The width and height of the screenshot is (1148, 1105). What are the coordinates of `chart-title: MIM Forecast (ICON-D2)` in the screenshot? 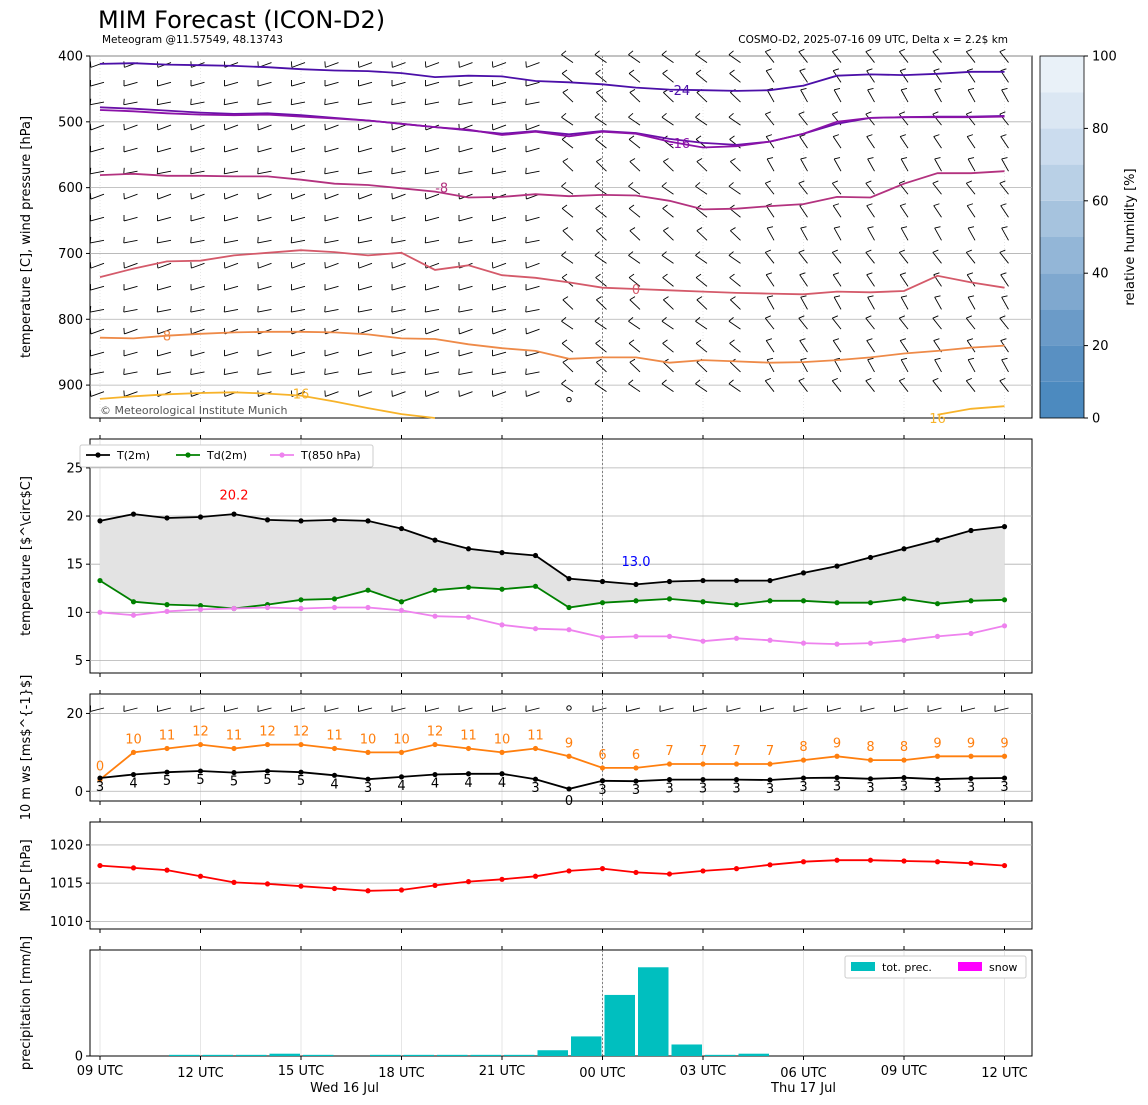 It's located at (242, 20).